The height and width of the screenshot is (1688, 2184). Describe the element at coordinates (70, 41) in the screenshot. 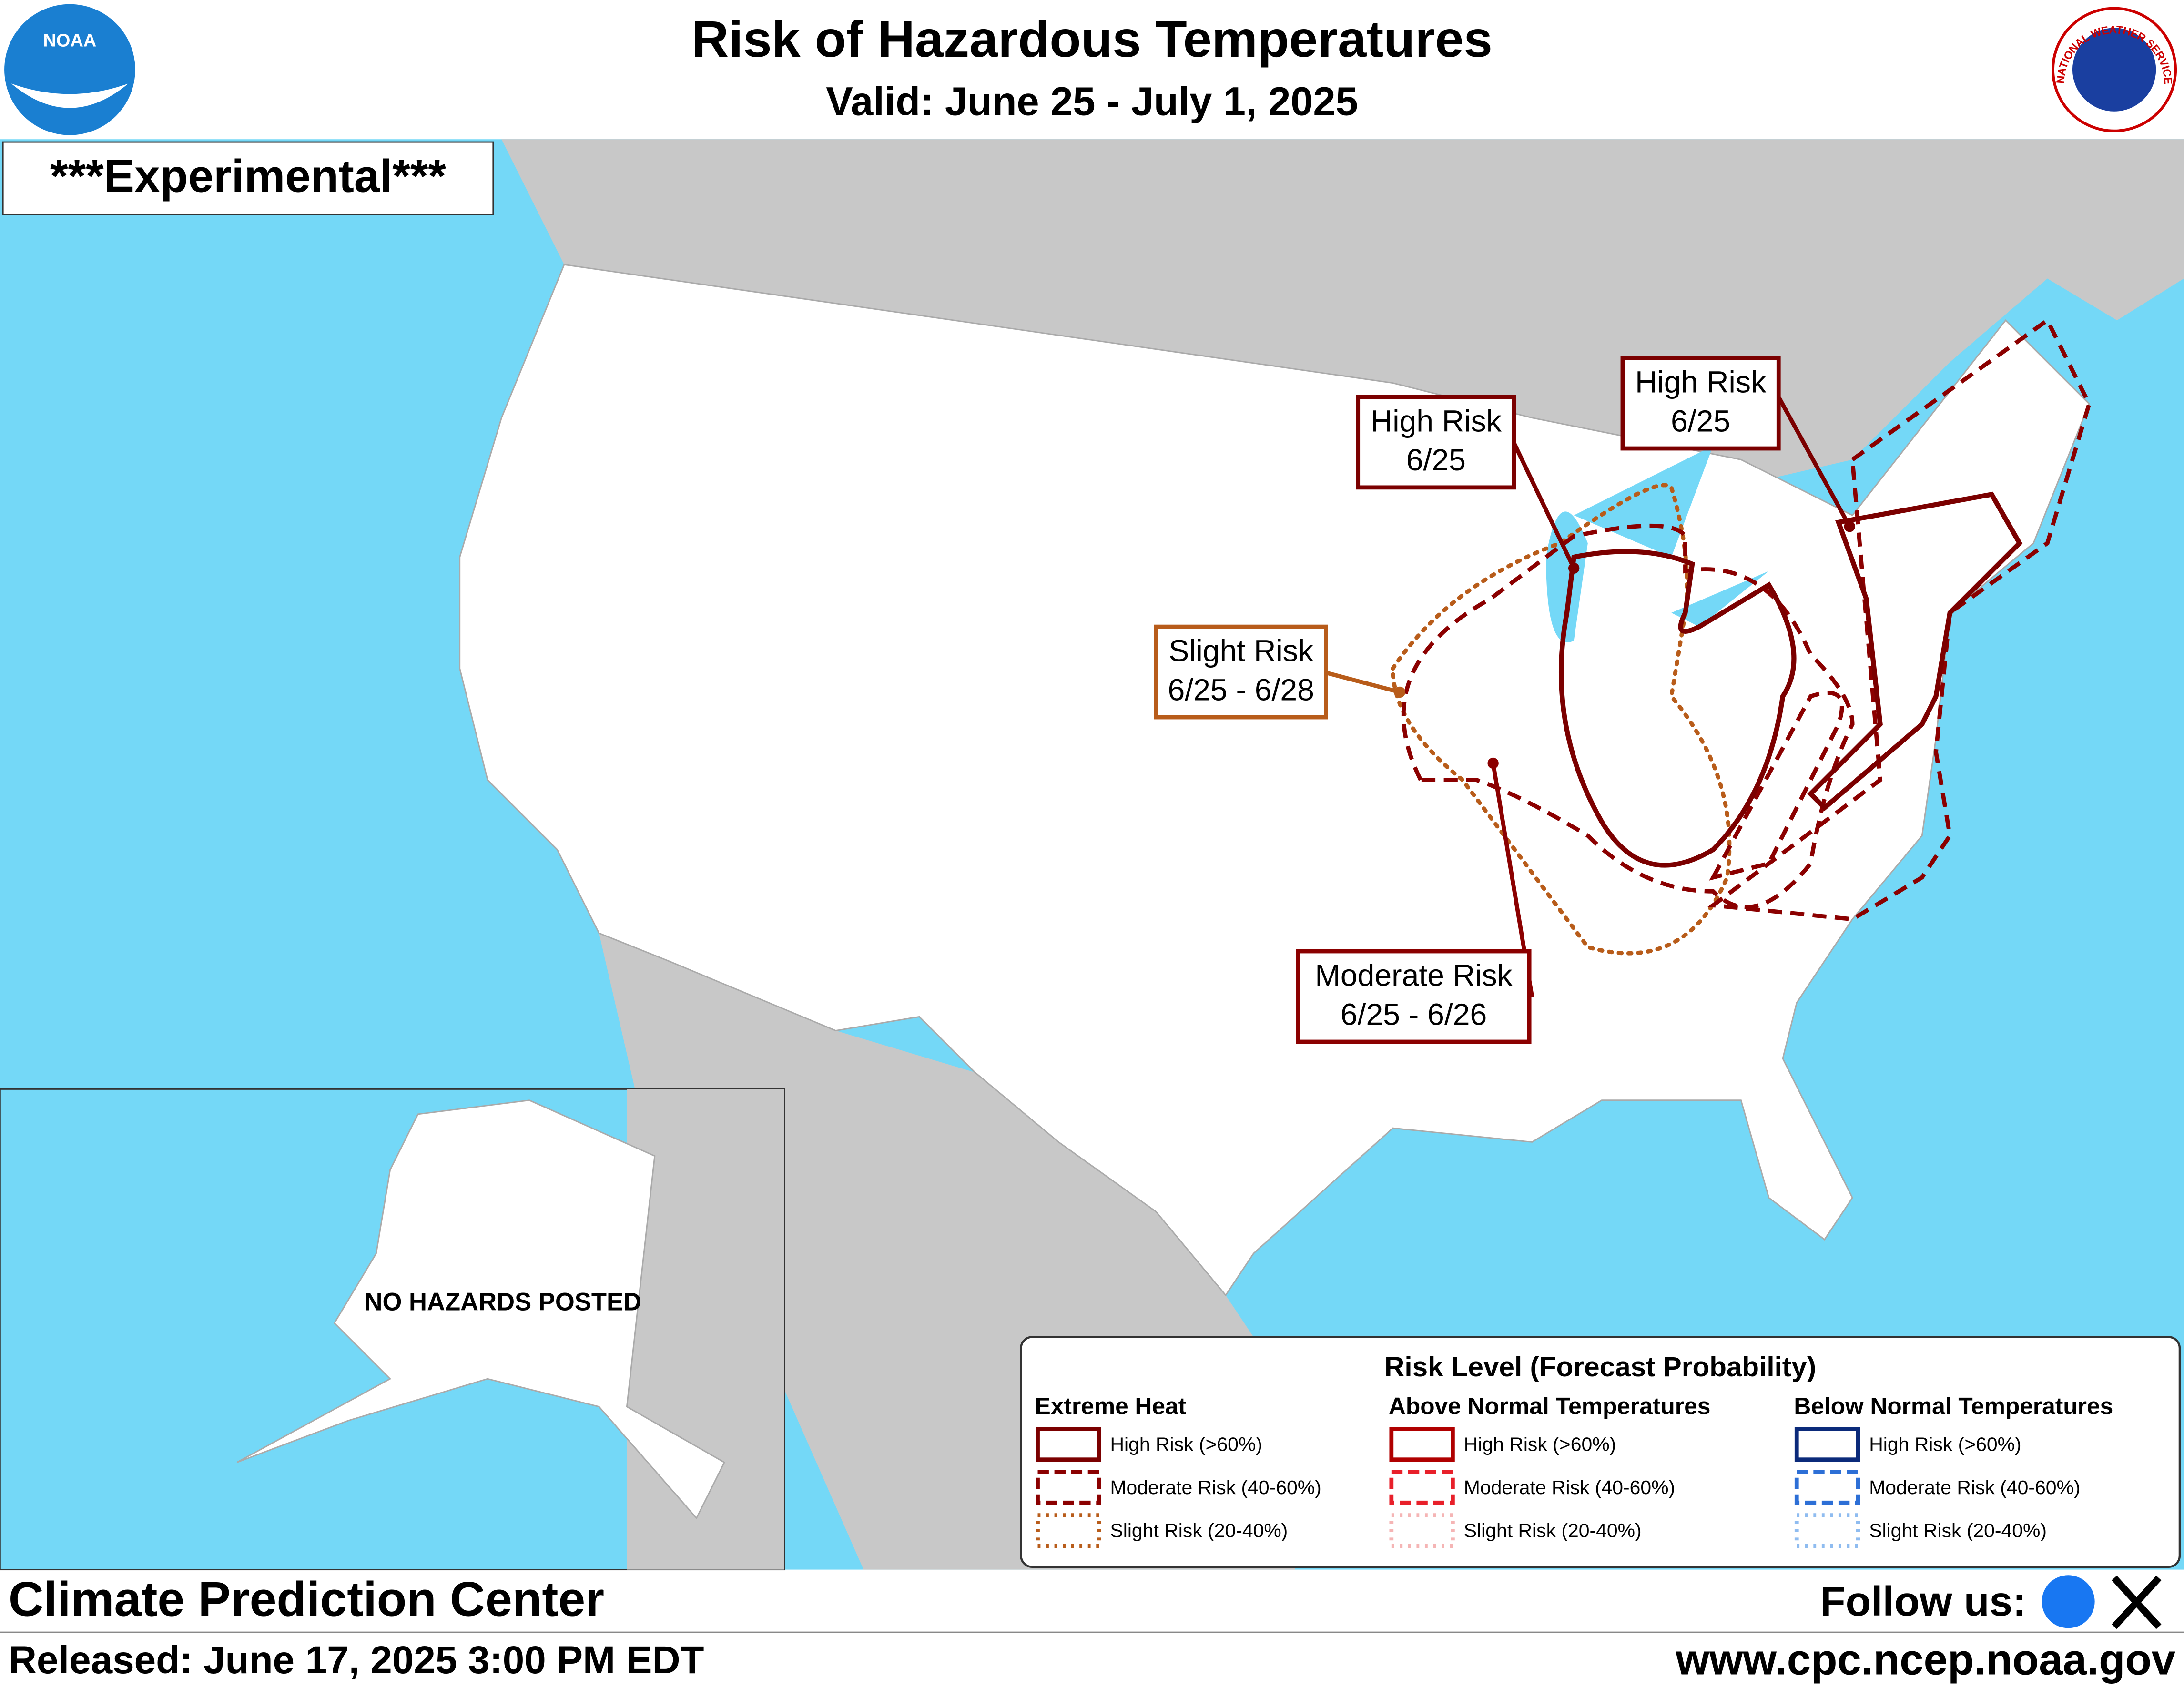

I see `noaa-logo-text: NOAA` at that location.